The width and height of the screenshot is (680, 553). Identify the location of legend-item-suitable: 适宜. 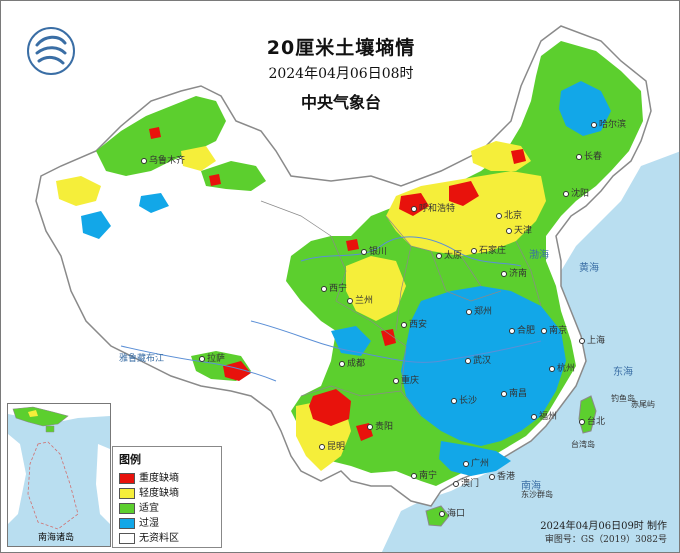
(139, 506).